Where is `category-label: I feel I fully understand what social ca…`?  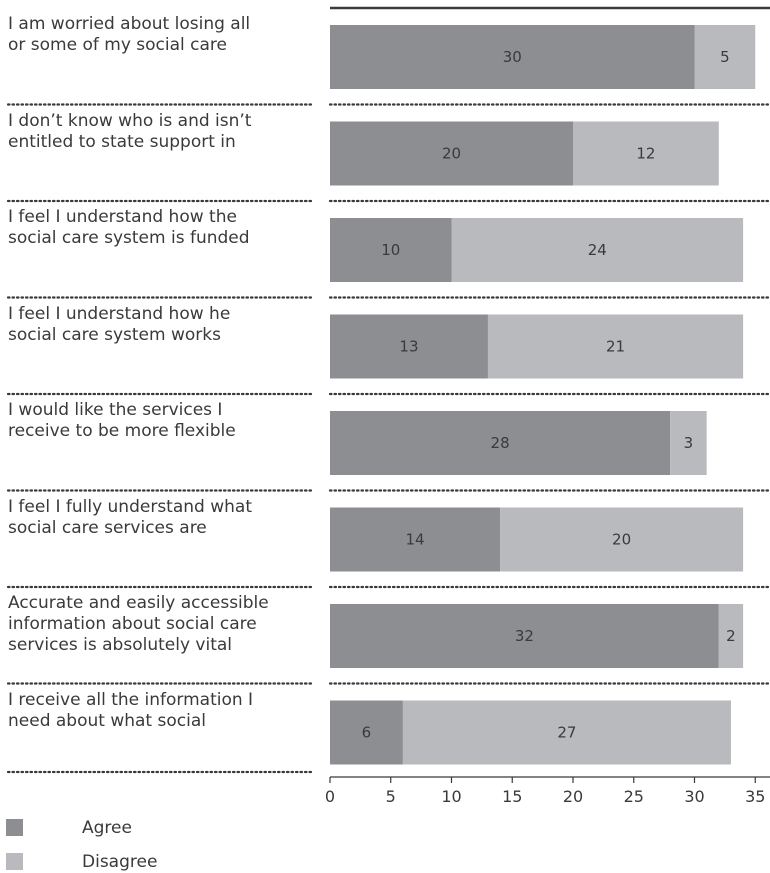
category-label: I feel I fully understand what social ca… is located at coordinates (158, 518).